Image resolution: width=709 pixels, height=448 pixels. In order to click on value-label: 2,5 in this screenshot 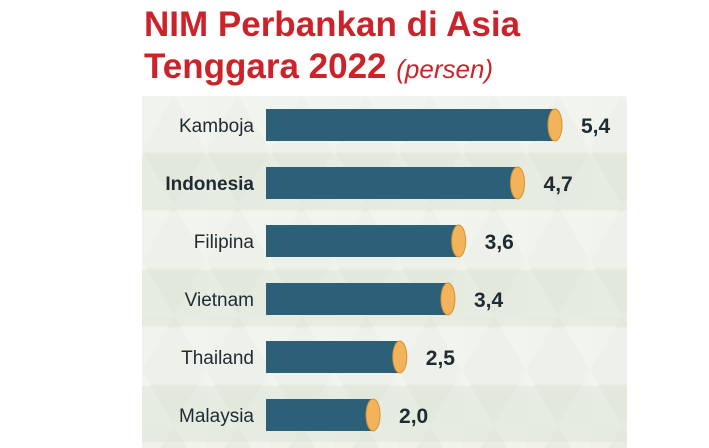, I will do `click(441, 358)`.